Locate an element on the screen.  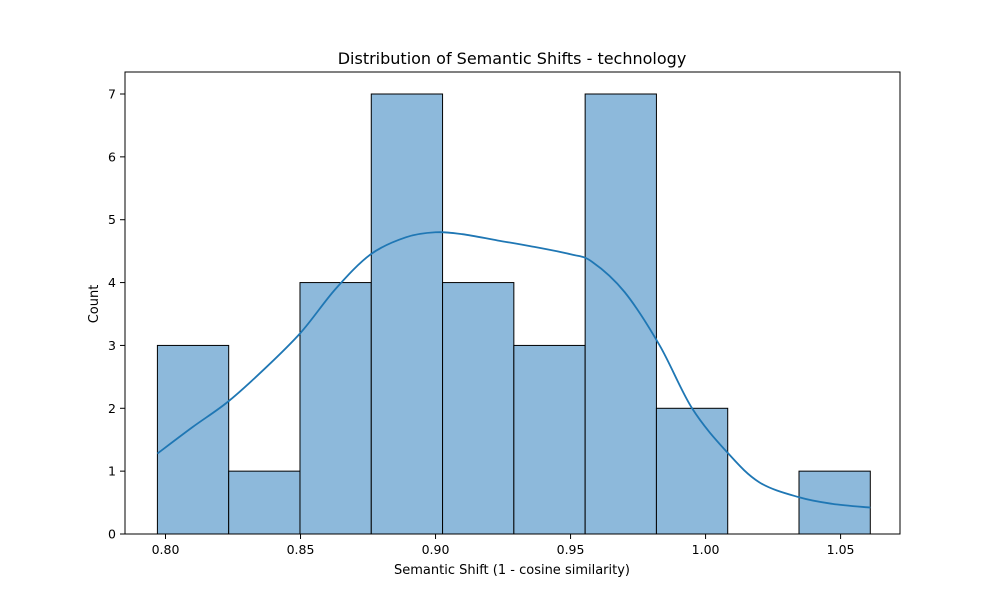
x-tick-label: 0.85 is located at coordinates (301, 549).